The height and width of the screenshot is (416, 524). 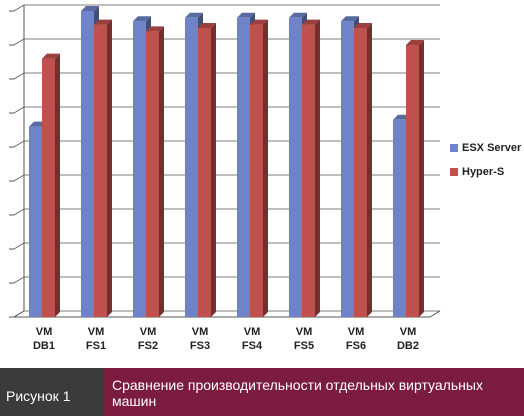 What do you see at coordinates (52, 392) in the screenshot?
I see `figure-label: Рисунок 1` at bounding box center [52, 392].